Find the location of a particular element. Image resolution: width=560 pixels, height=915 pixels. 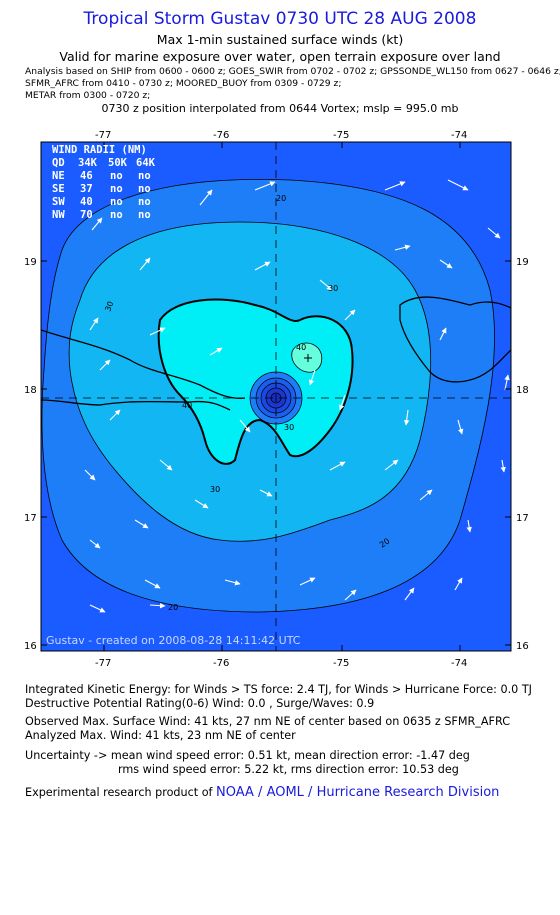

analysis-line: METAR from 0300 - 0720 z; is located at coordinates (88, 95).